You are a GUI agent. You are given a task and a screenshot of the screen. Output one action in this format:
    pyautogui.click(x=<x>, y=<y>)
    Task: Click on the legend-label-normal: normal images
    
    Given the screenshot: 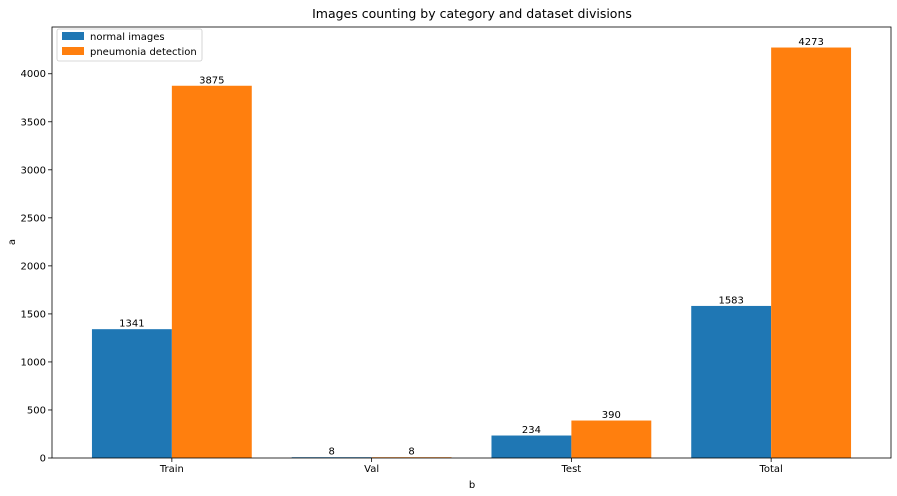 What is the action you would take?
    pyautogui.click(x=127, y=37)
    